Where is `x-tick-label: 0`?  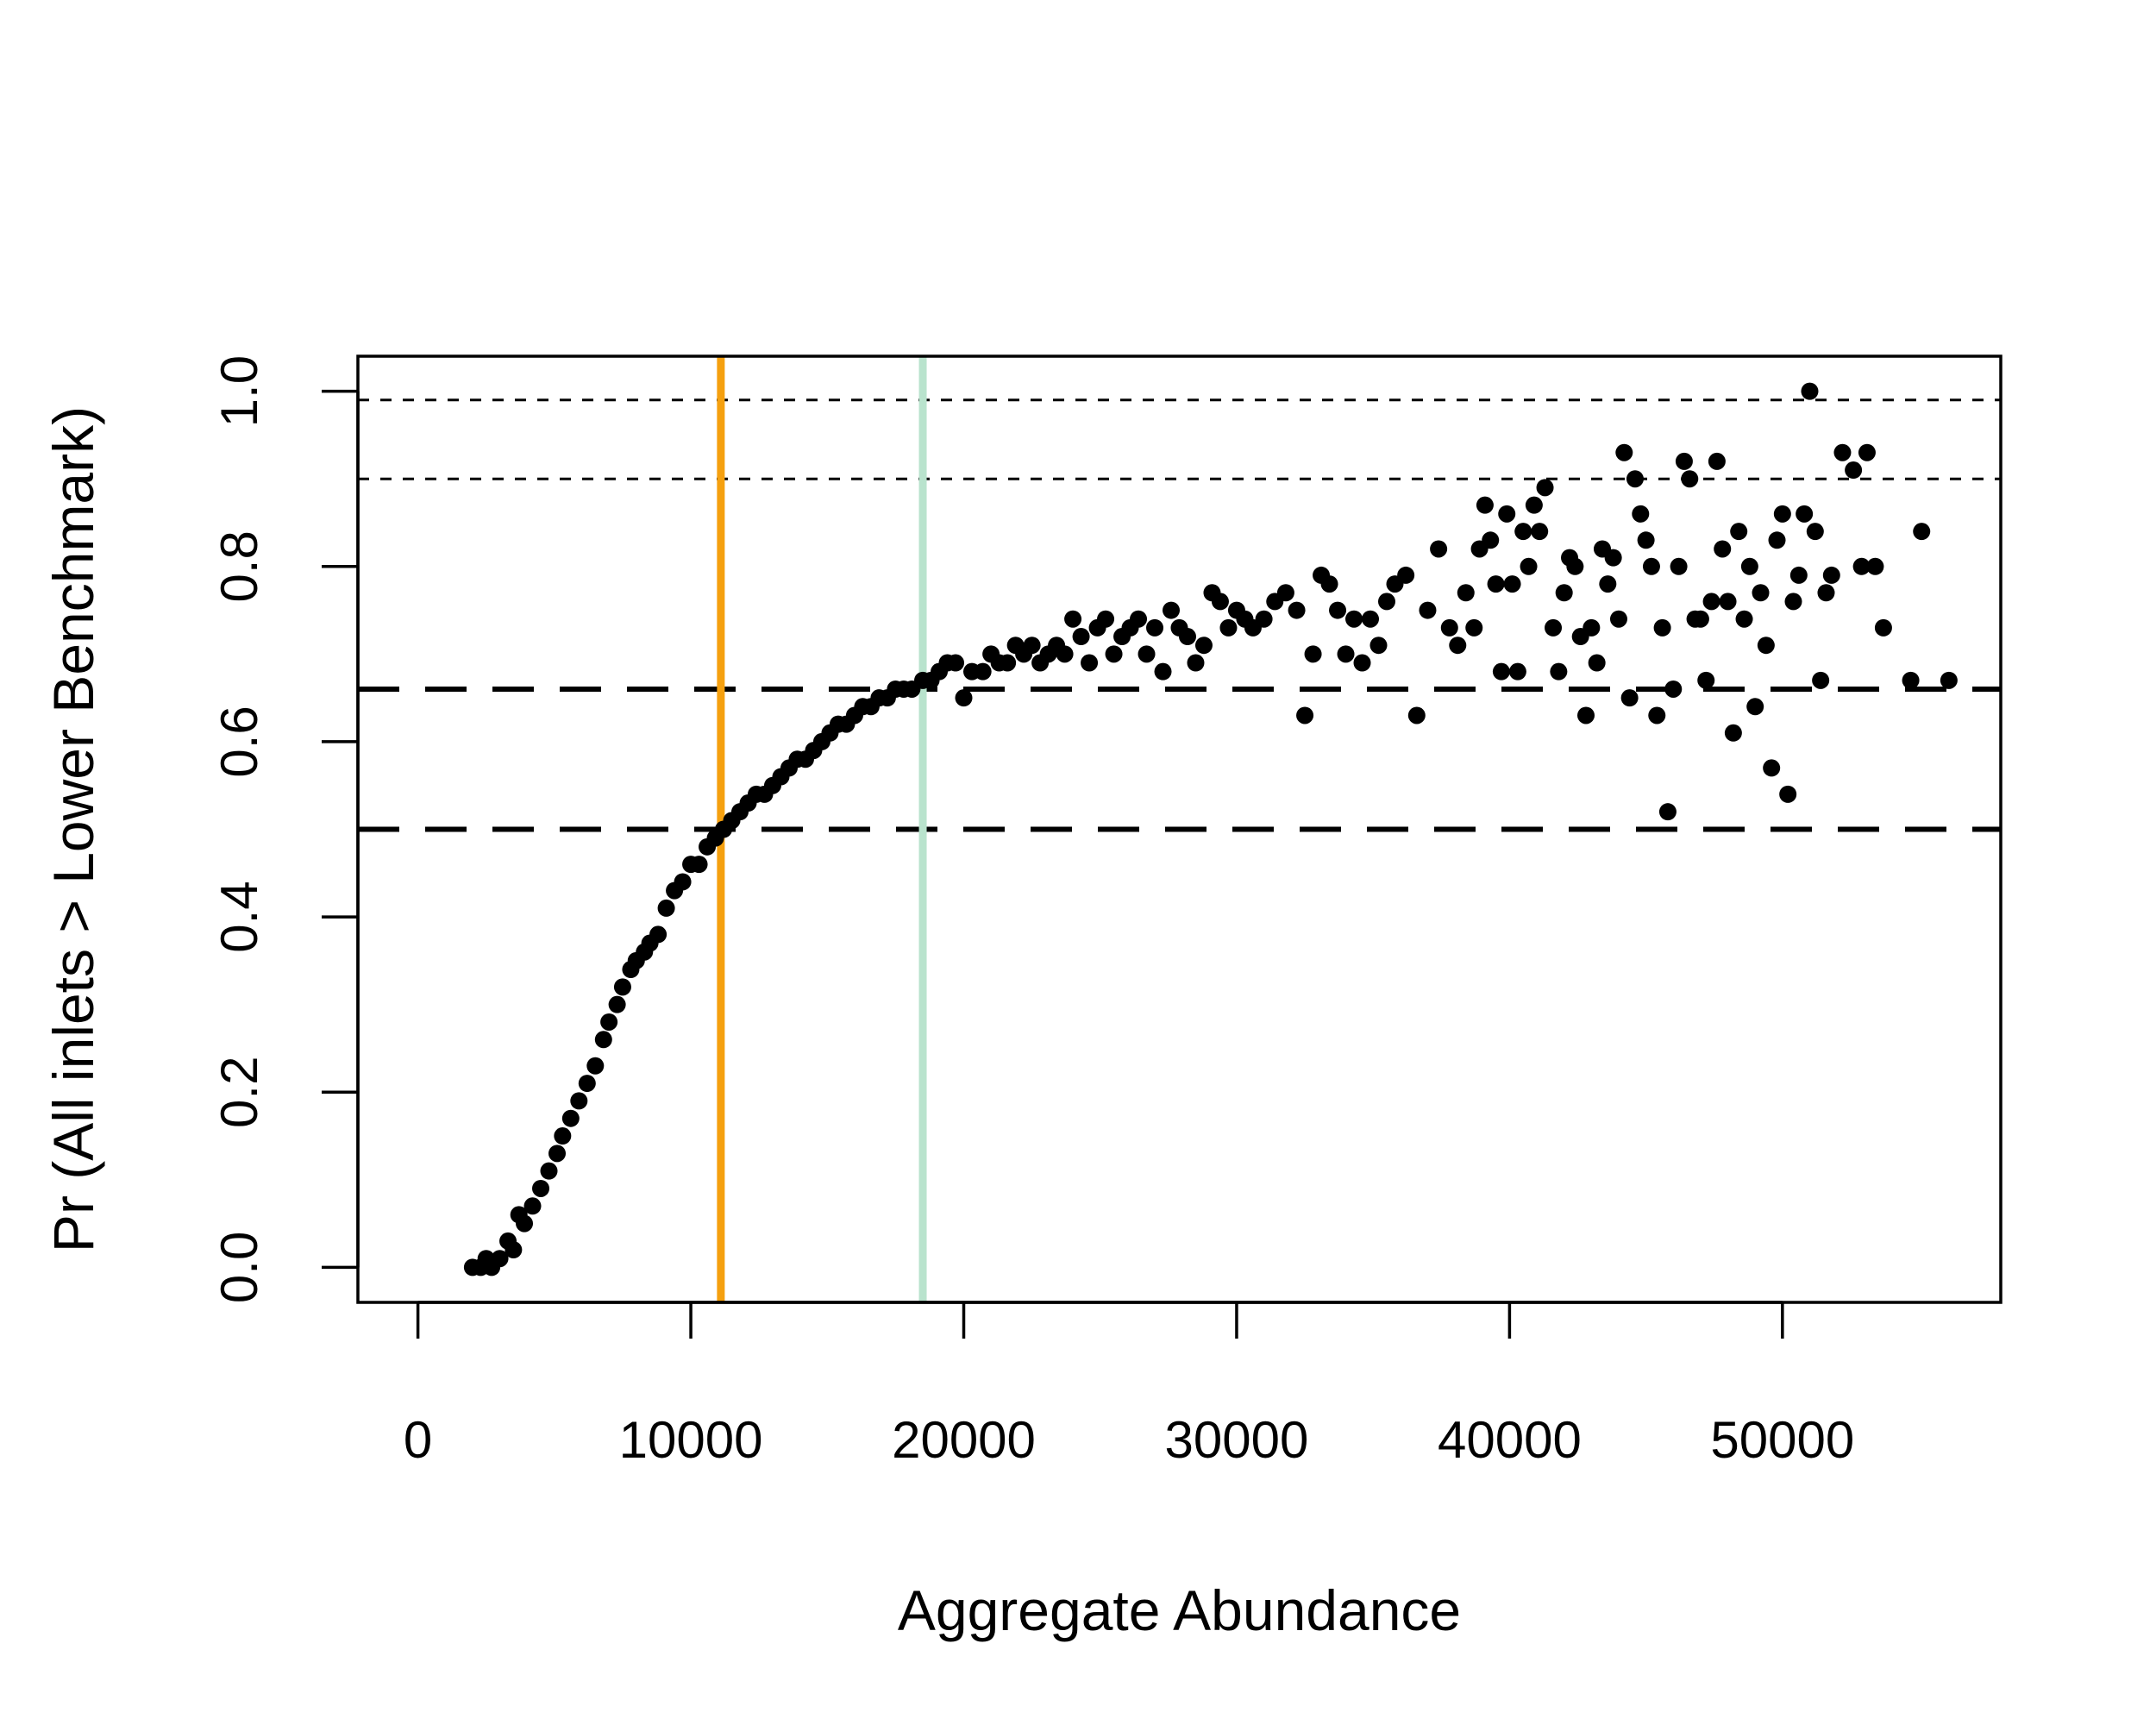
x-tick-label: 0 is located at coordinates (418, 1440).